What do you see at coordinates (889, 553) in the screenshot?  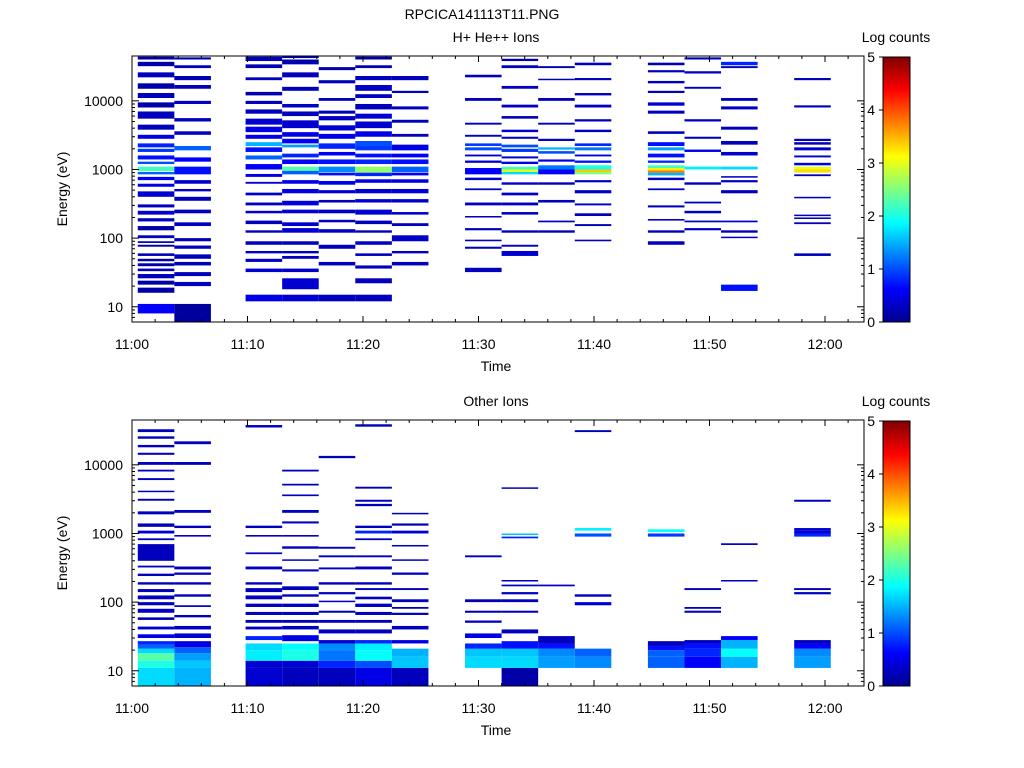 I see `colorbar: 0 1 2 3 4 5` at bounding box center [889, 553].